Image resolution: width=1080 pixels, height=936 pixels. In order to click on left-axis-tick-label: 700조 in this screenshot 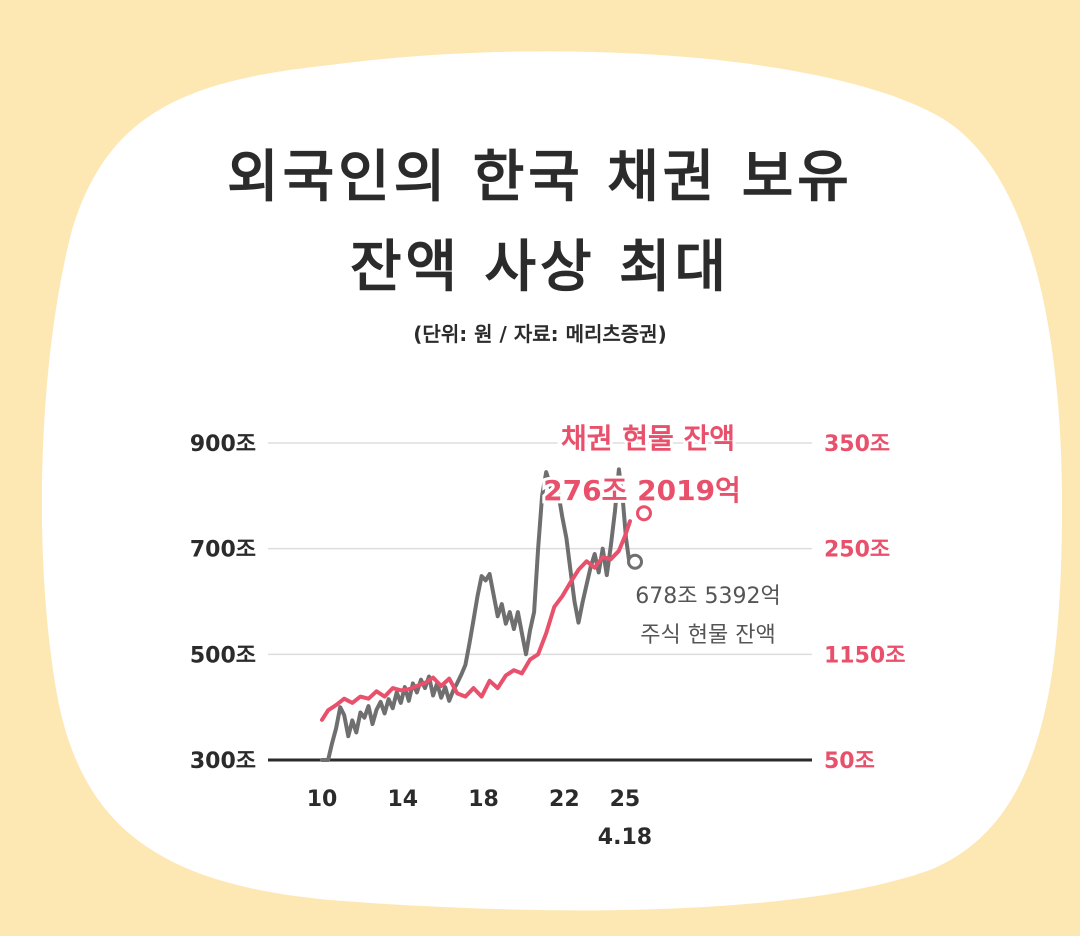, I will do `click(223, 550)`.